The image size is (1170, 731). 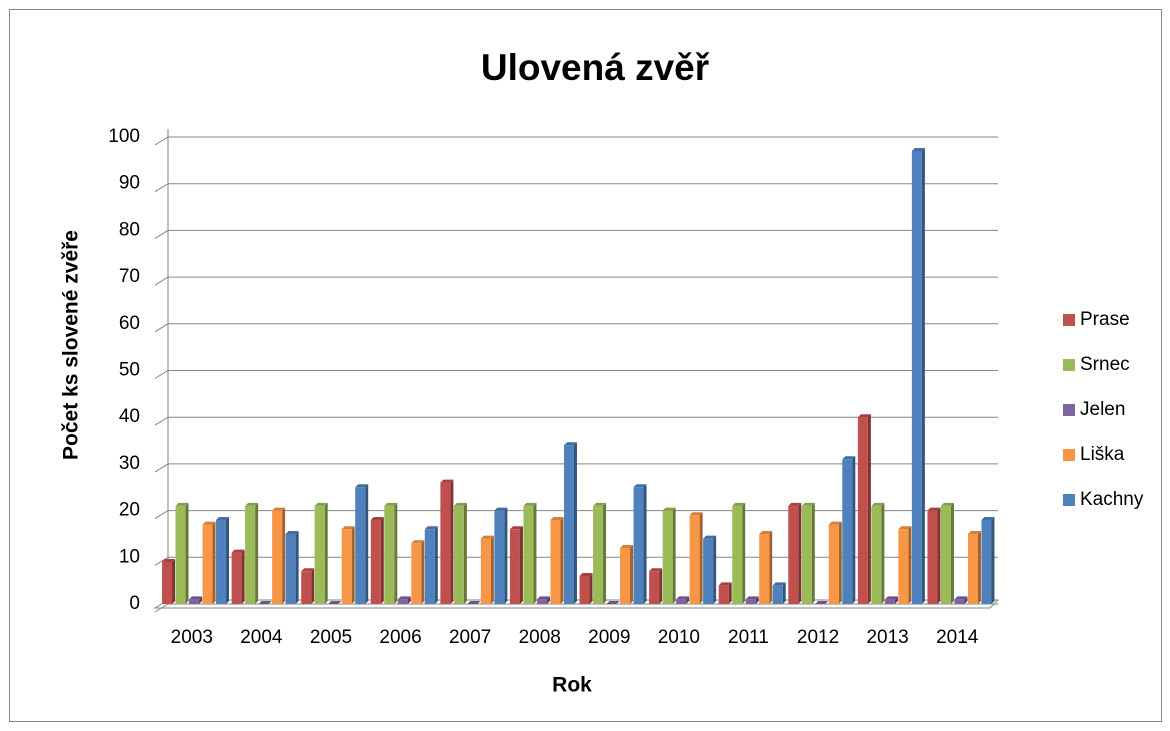 I want to click on x-tick-label: 2012, so click(x=818, y=637).